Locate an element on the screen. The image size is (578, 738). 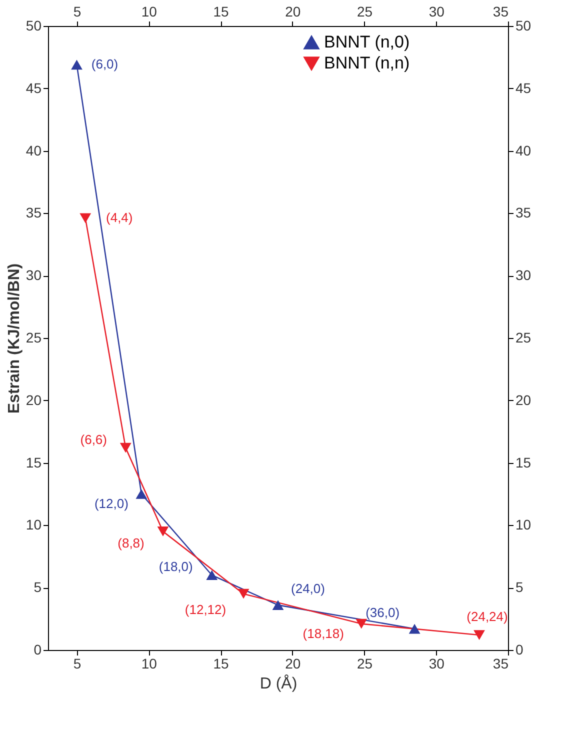
x2-tick-label: 5 is located at coordinates (77, 12).